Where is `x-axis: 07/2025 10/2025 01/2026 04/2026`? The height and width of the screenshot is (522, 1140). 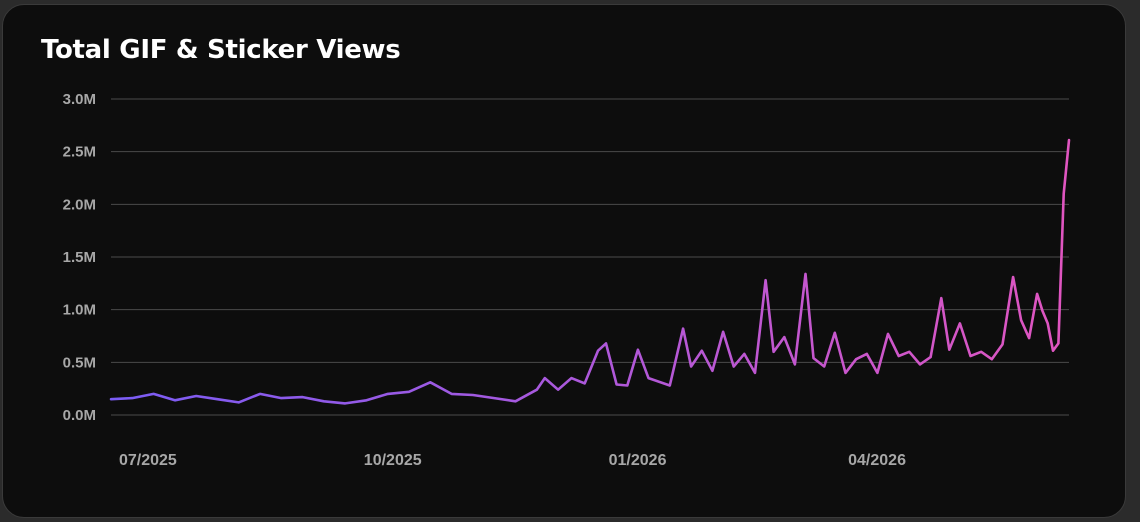 x-axis: 07/2025 10/2025 01/2026 04/2026 is located at coordinates (512, 460).